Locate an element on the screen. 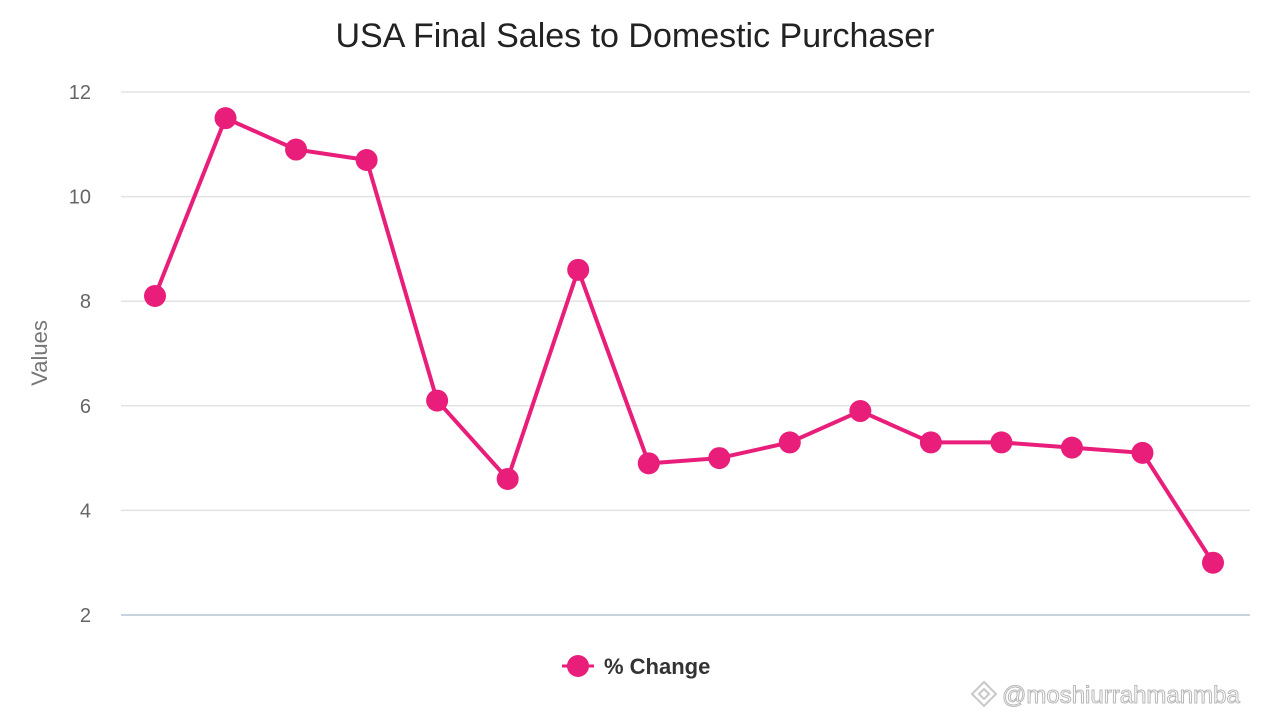 Image resolution: width=1270 pixels, height=720 pixels. y-tick-label: 8 is located at coordinates (85, 302).